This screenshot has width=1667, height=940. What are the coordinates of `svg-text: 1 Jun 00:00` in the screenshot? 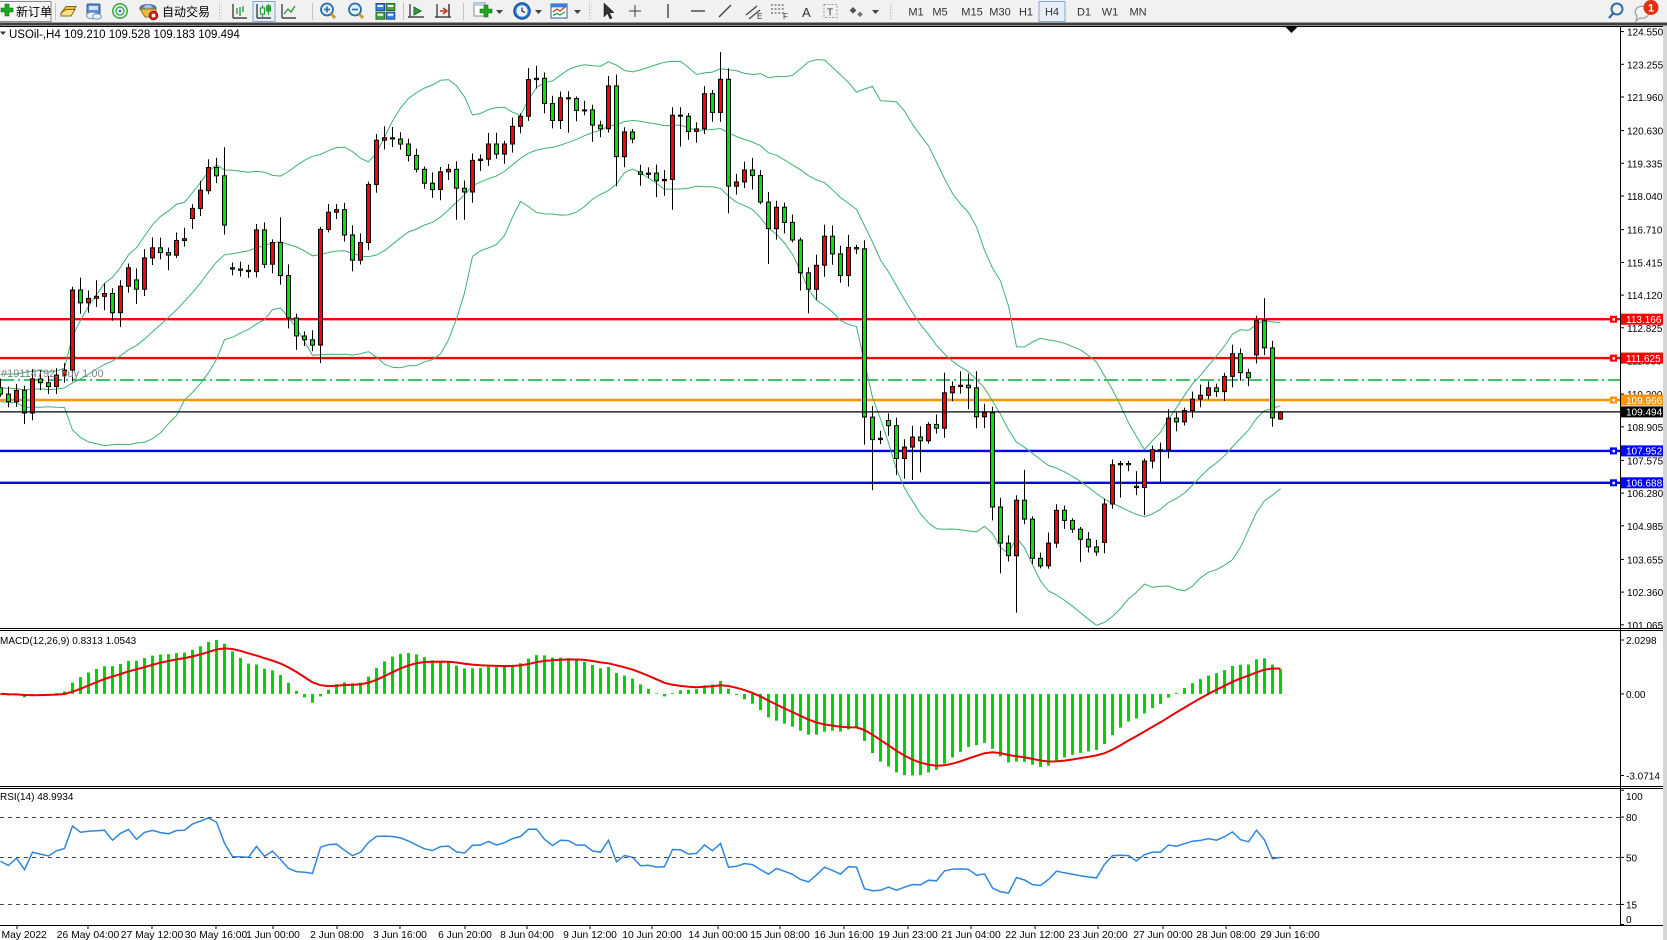 It's located at (273, 935).